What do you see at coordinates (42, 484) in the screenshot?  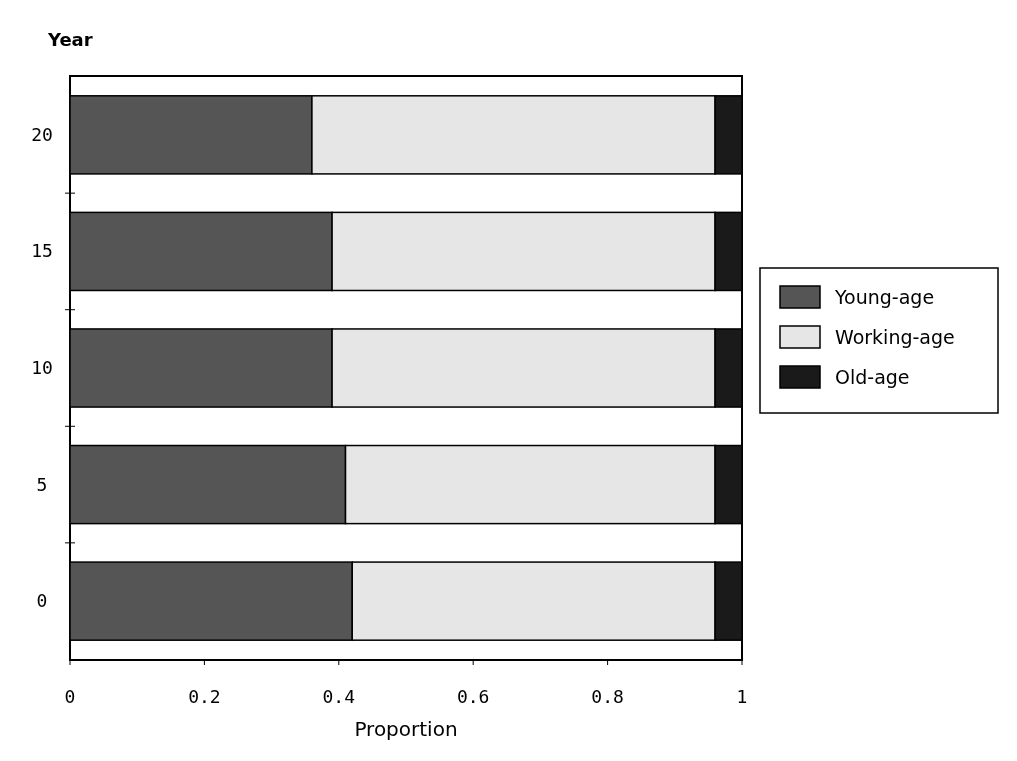 I see `y-tick-label: 5` at bounding box center [42, 484].